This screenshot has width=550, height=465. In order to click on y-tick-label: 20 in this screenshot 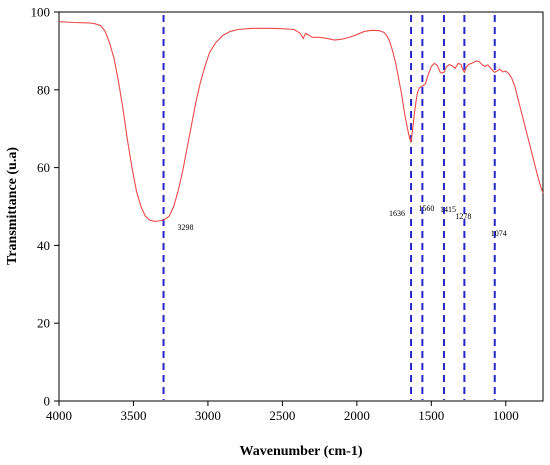, I will do `click(43, 323)`.